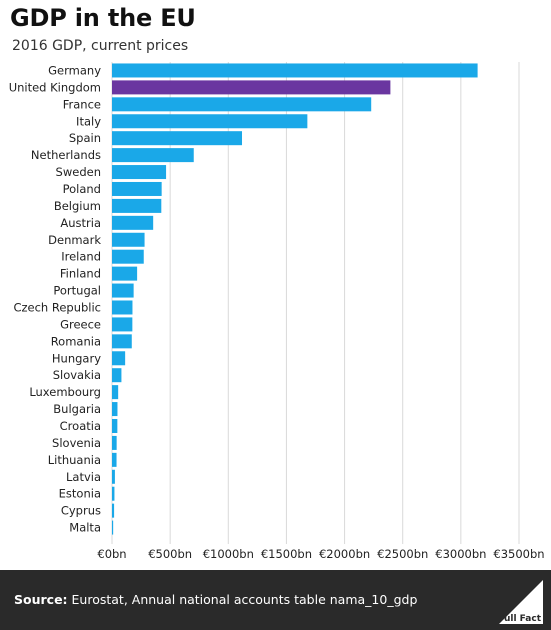  I want to click on category-label: France, so click(82, 104).